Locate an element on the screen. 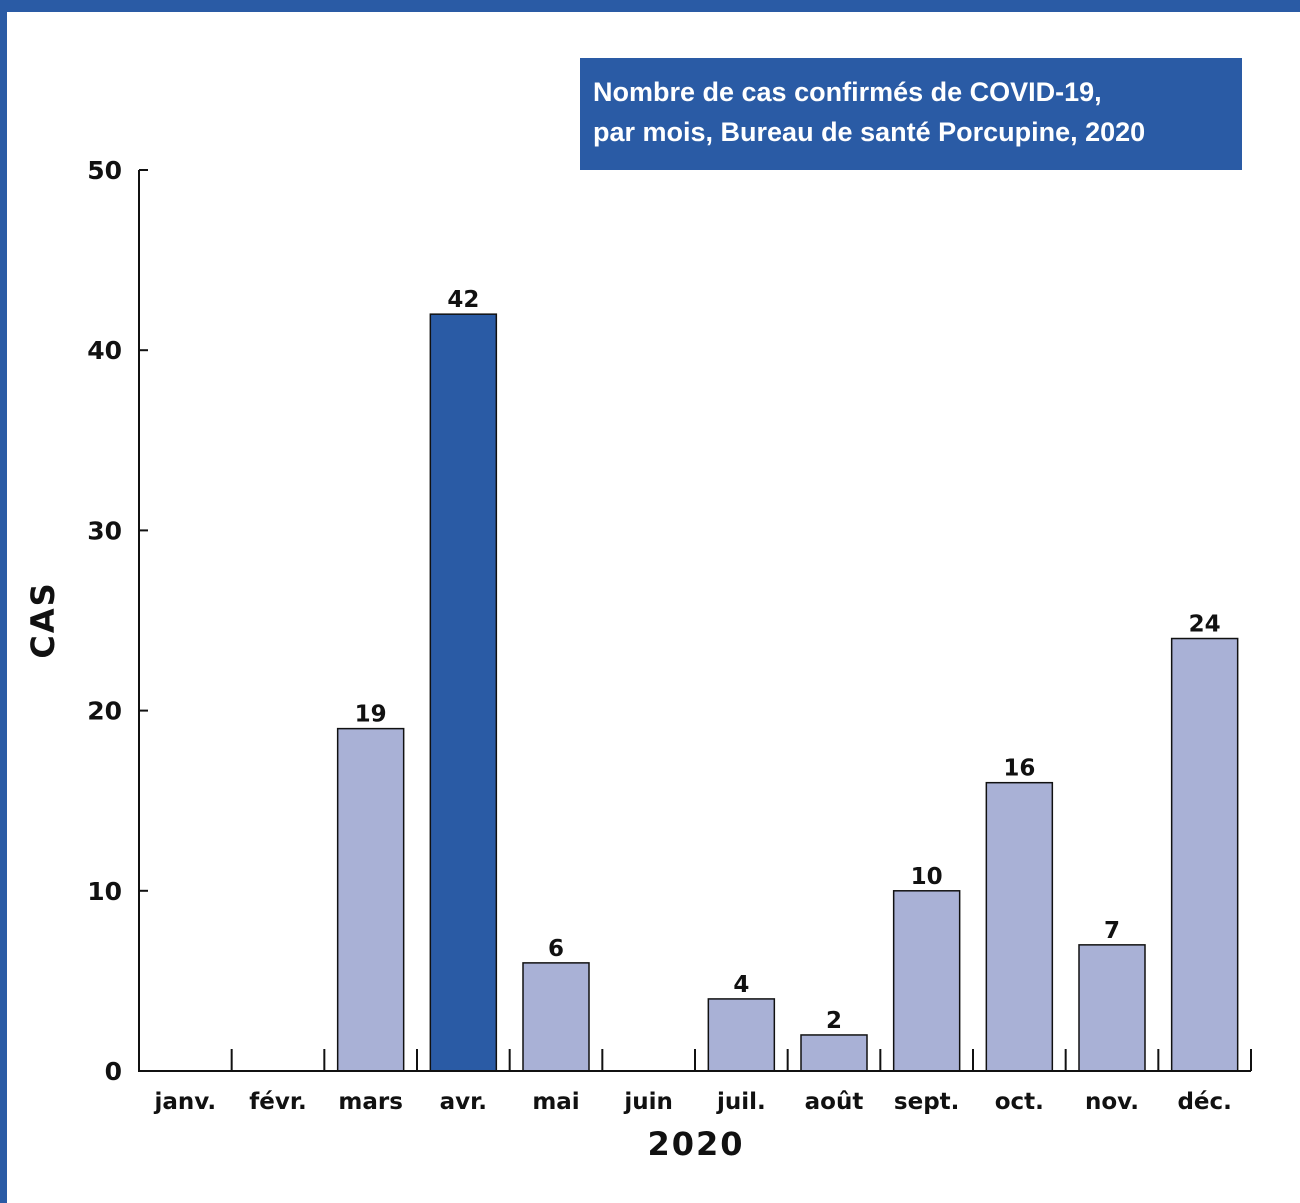 The width and height of the screenshot is (1300, 1203). y-tick-label: 30 is located at coordinates (104, 530).